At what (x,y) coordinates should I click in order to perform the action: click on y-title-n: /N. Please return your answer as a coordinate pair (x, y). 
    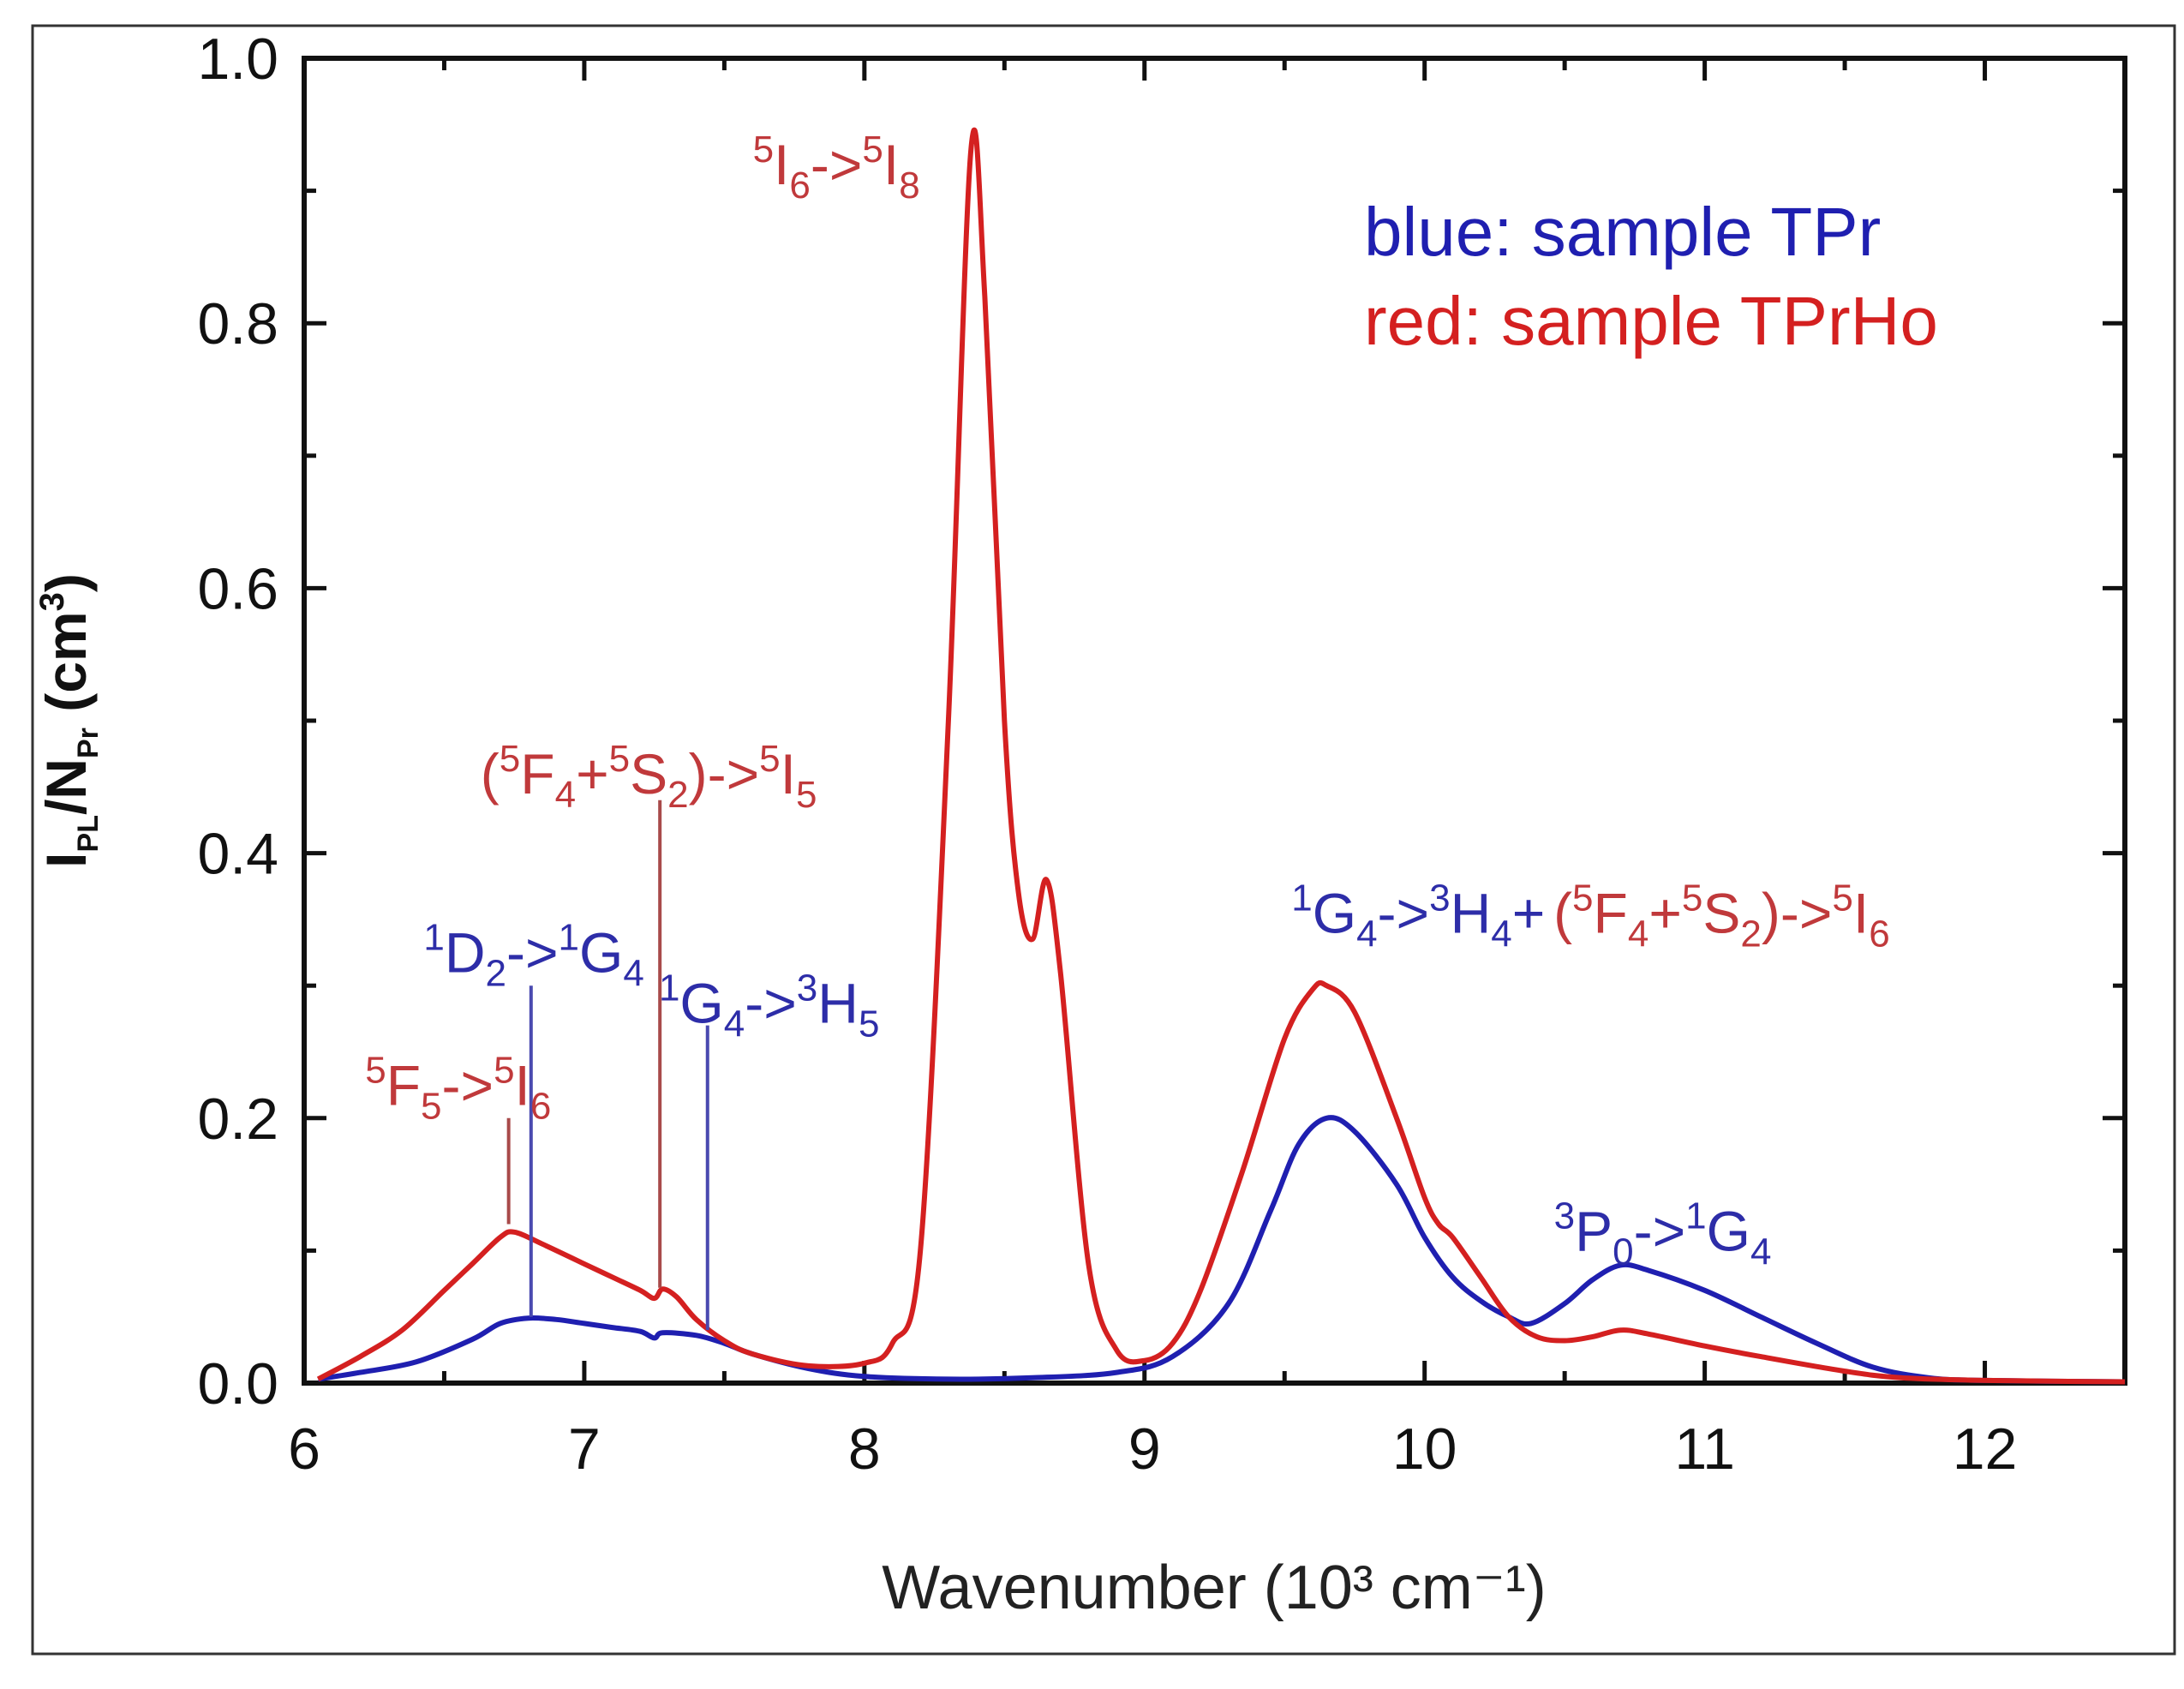
    Looking at the image, I should click on (66, 786).